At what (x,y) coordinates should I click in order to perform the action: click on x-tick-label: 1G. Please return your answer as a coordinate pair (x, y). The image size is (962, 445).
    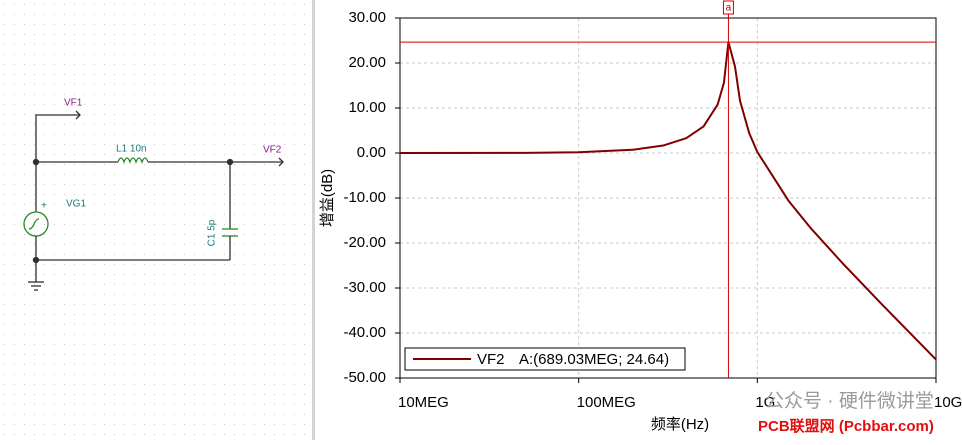
    Looking at the image, I should click on (765, 402).